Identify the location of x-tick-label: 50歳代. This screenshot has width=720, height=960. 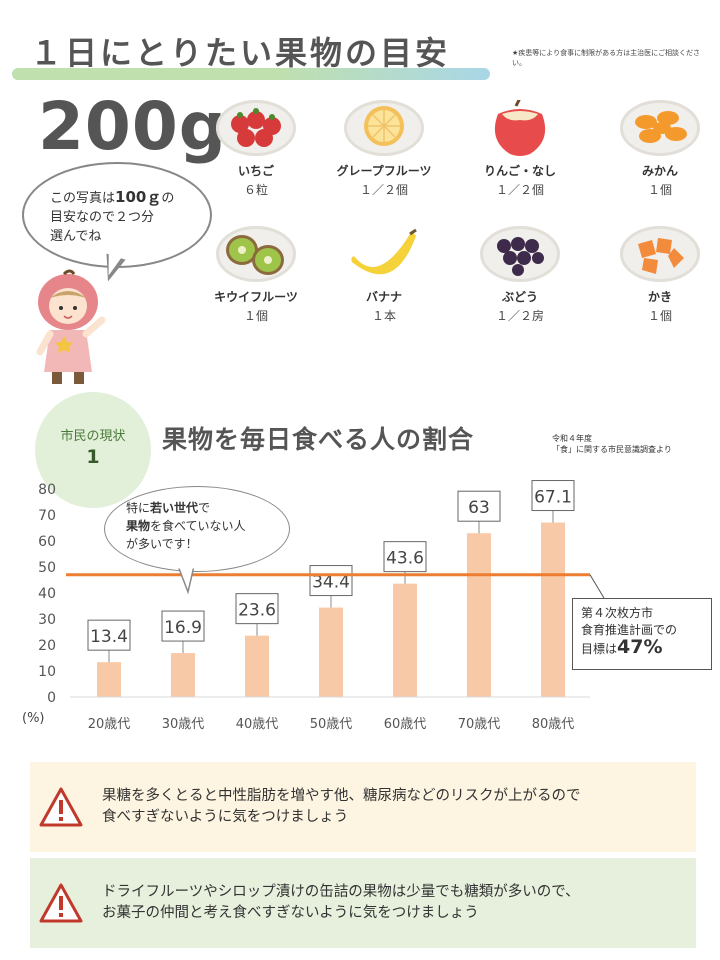
(331, 724).